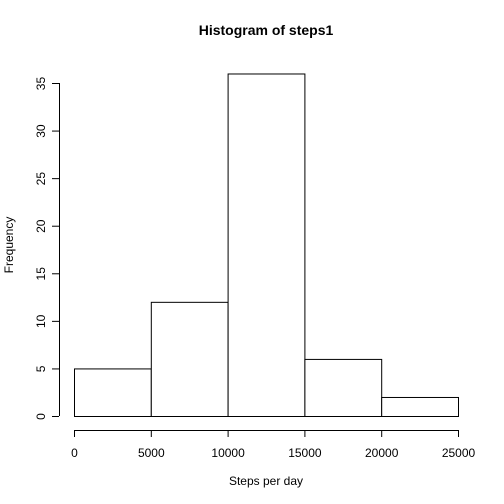 The image size is (504, 504). I want to click on y-axis: 0 5 10 15 20 25 30 35, so click(47, 248).